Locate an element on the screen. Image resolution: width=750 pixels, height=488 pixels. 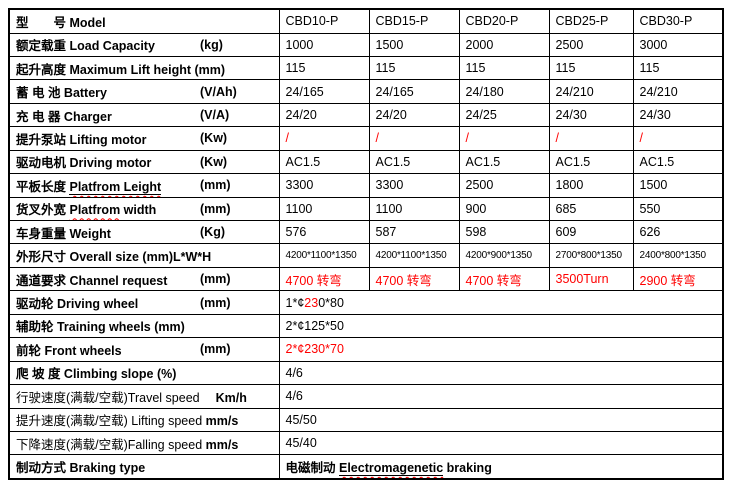
front-wheels-label-text: 前轮 Front wheels is located at coordinates (69, 350).